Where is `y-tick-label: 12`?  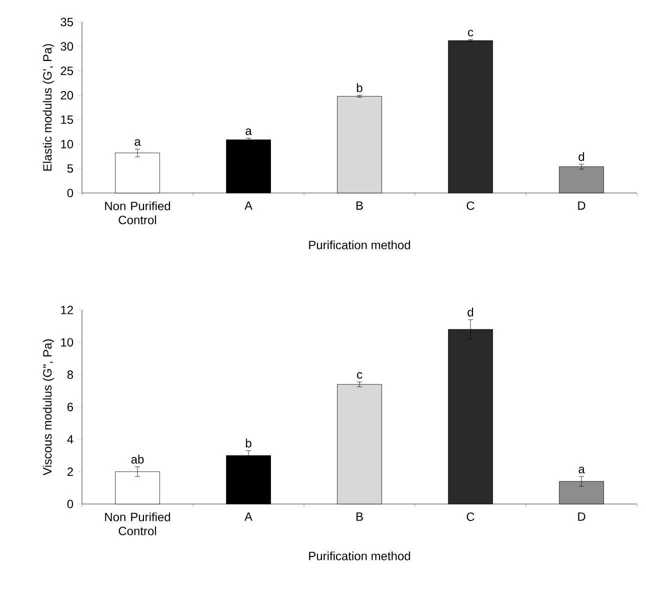
y-tick-label: 12 is located at coordinates (67, 310).